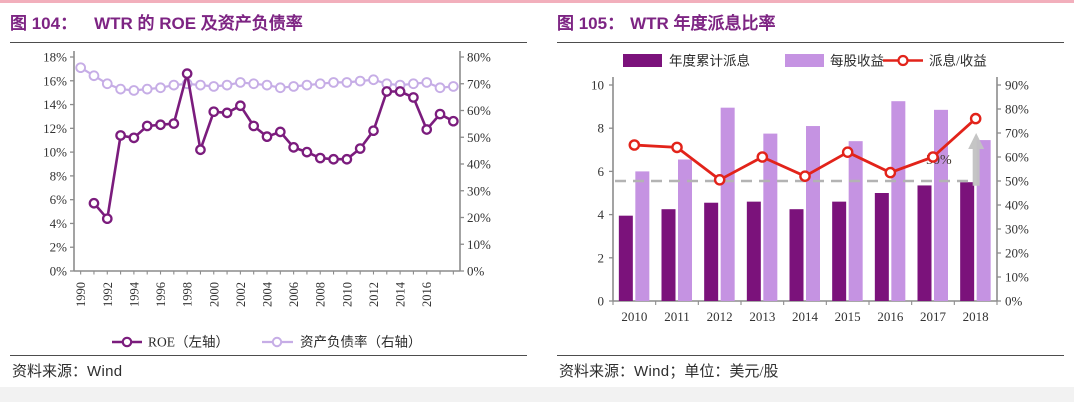 The height and width of the screenshot is (402, 1074). Describe the element at coordinates (361, 342) in the screenshot. I see `legend-debt-ratio-label: 资产负债率（右轴）` at that location.